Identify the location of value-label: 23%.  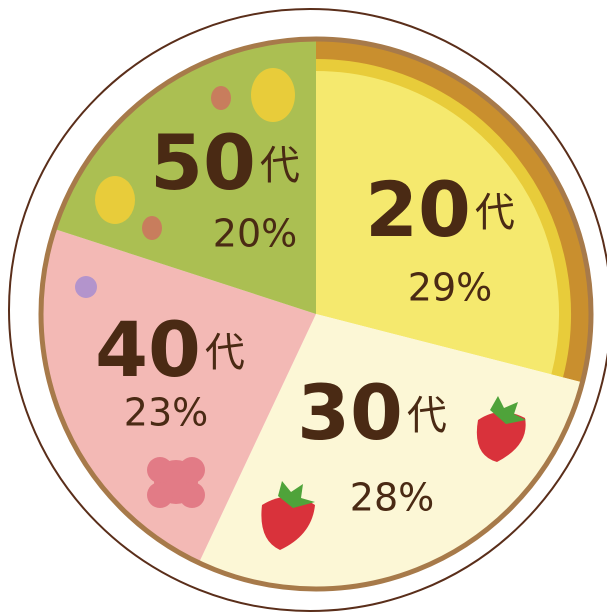
(166, 413).